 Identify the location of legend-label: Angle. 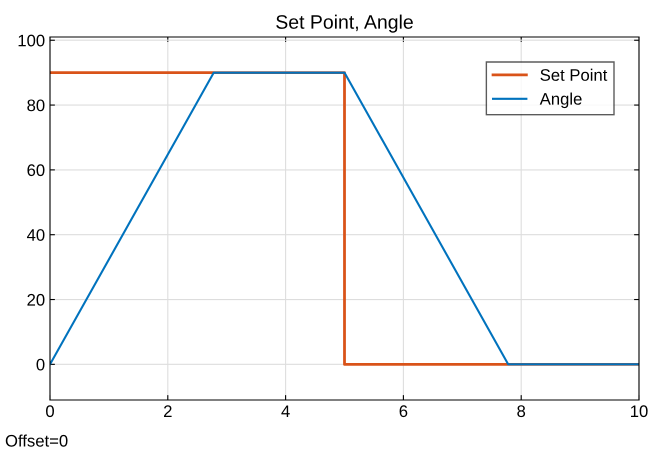
(561, 100).